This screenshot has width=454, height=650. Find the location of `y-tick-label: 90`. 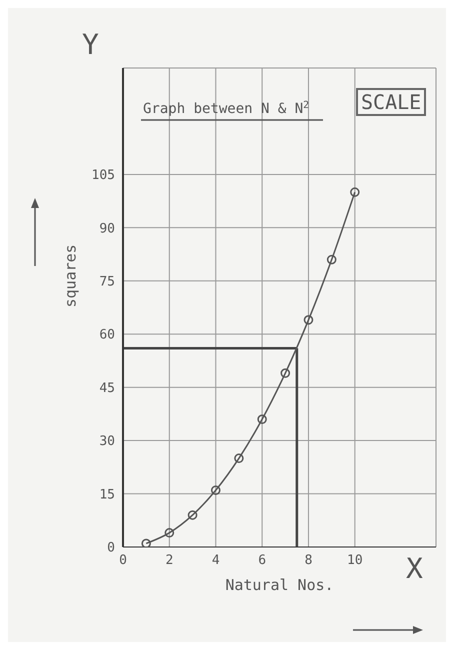

y-tick-label: 90 is located at coordinates (107, 228).